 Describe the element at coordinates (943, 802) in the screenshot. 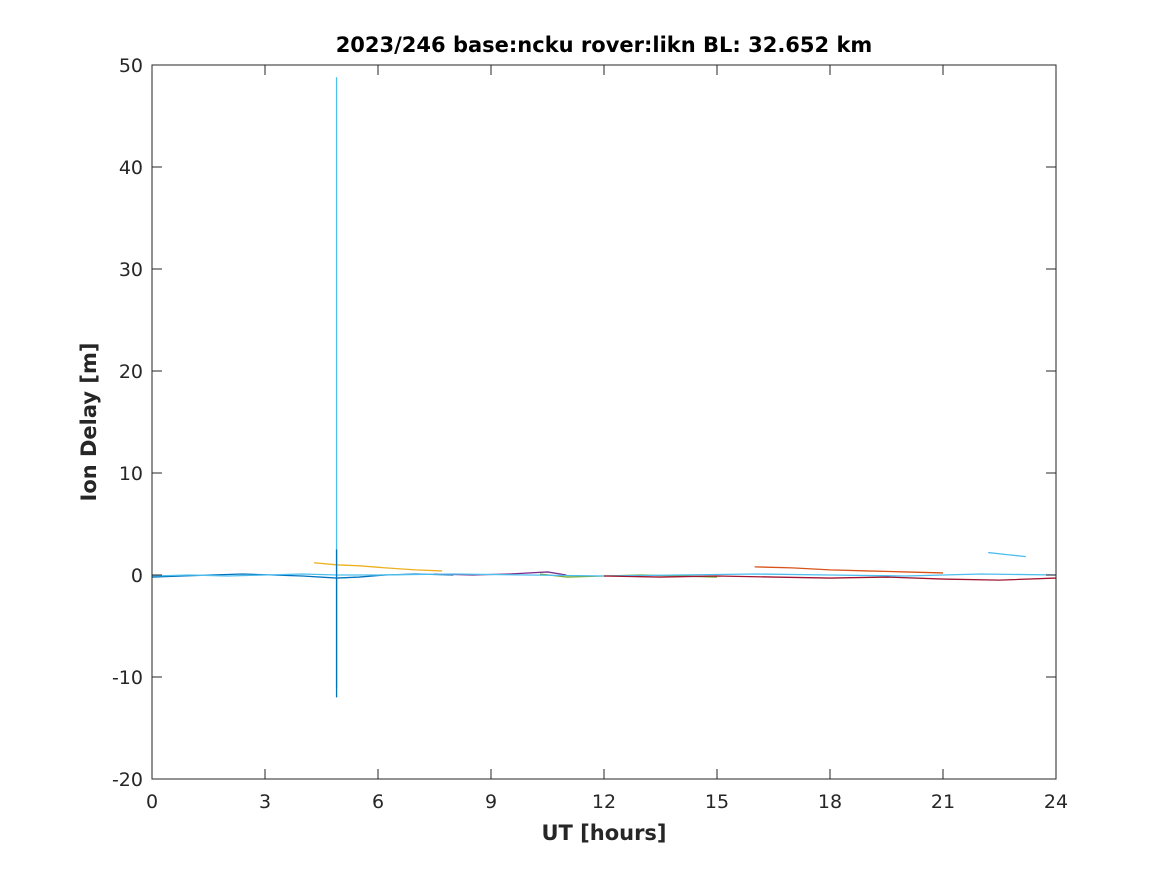

I see `x-tick-label: 21` at that location.